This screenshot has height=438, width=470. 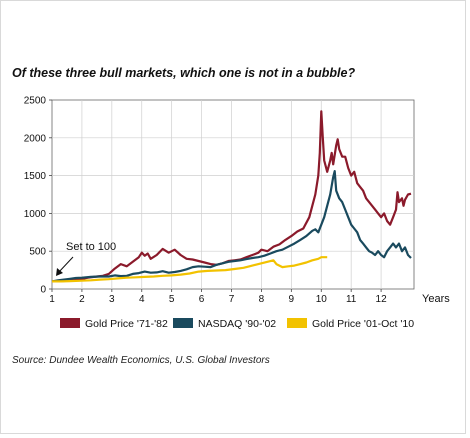 I want to click on x-tick-label: 9, so click(x=292, y=299).